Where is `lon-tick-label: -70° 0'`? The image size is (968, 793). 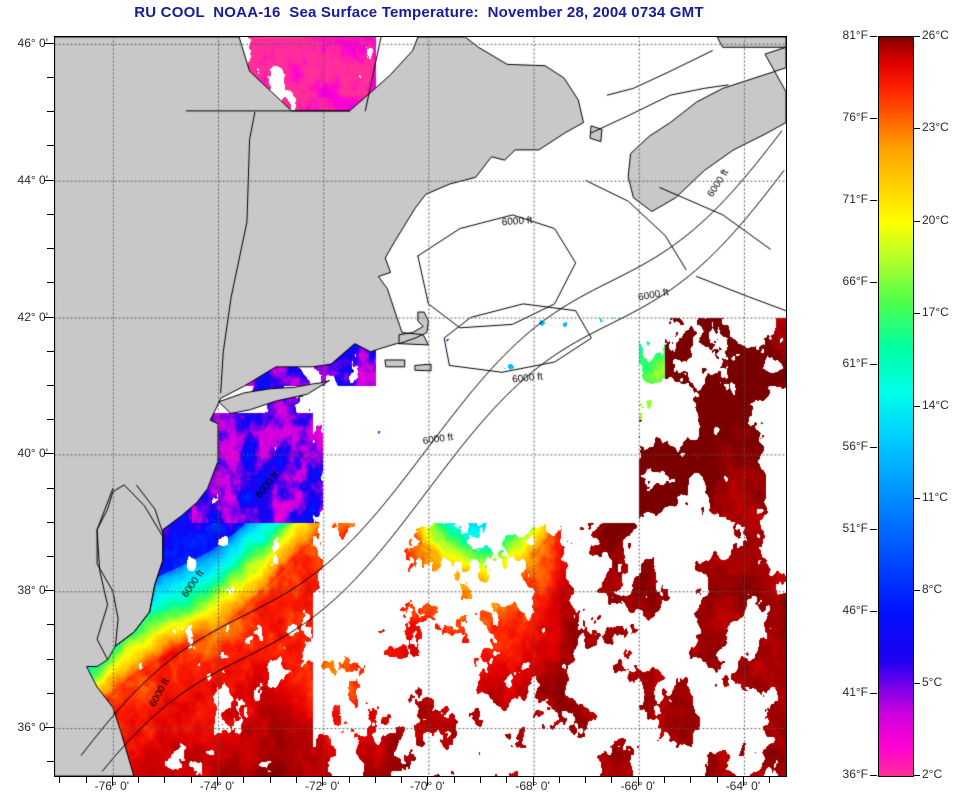
lon-tick-label: -70° 0' is located at coordinates (427, 786).